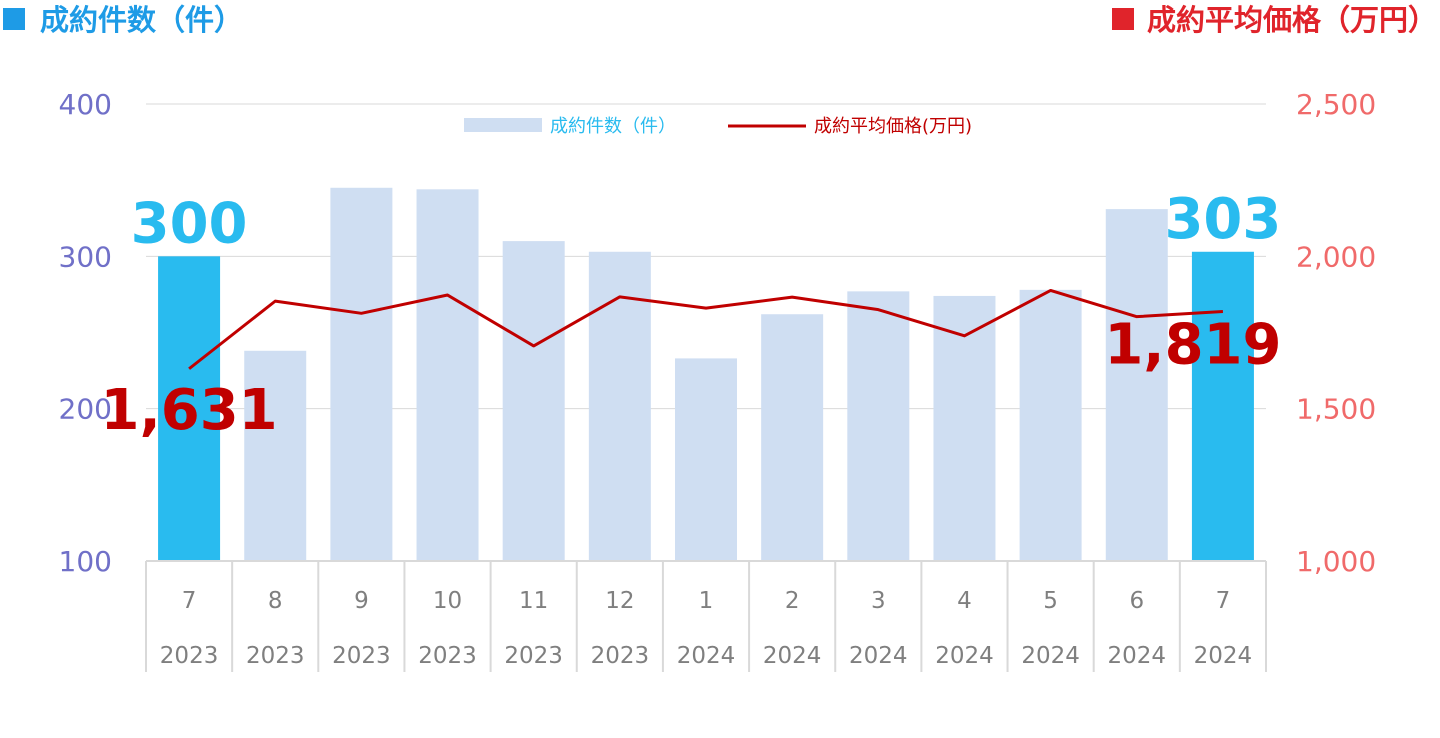  Describe the element at coordinates (964, 601) in the screenshot. I see `x-tick-label-month: 4` at that location.